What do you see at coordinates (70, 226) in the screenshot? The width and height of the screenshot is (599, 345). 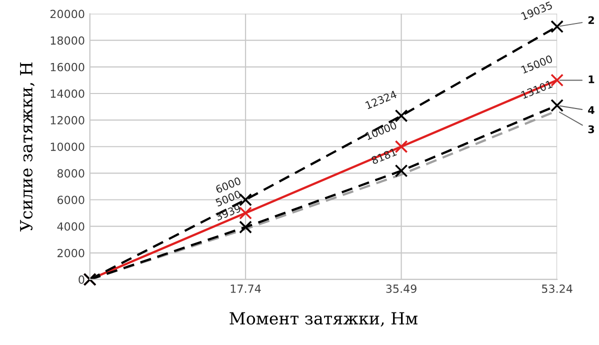 I see `y-tick-label: 4000` at bounding box center [70, 226].